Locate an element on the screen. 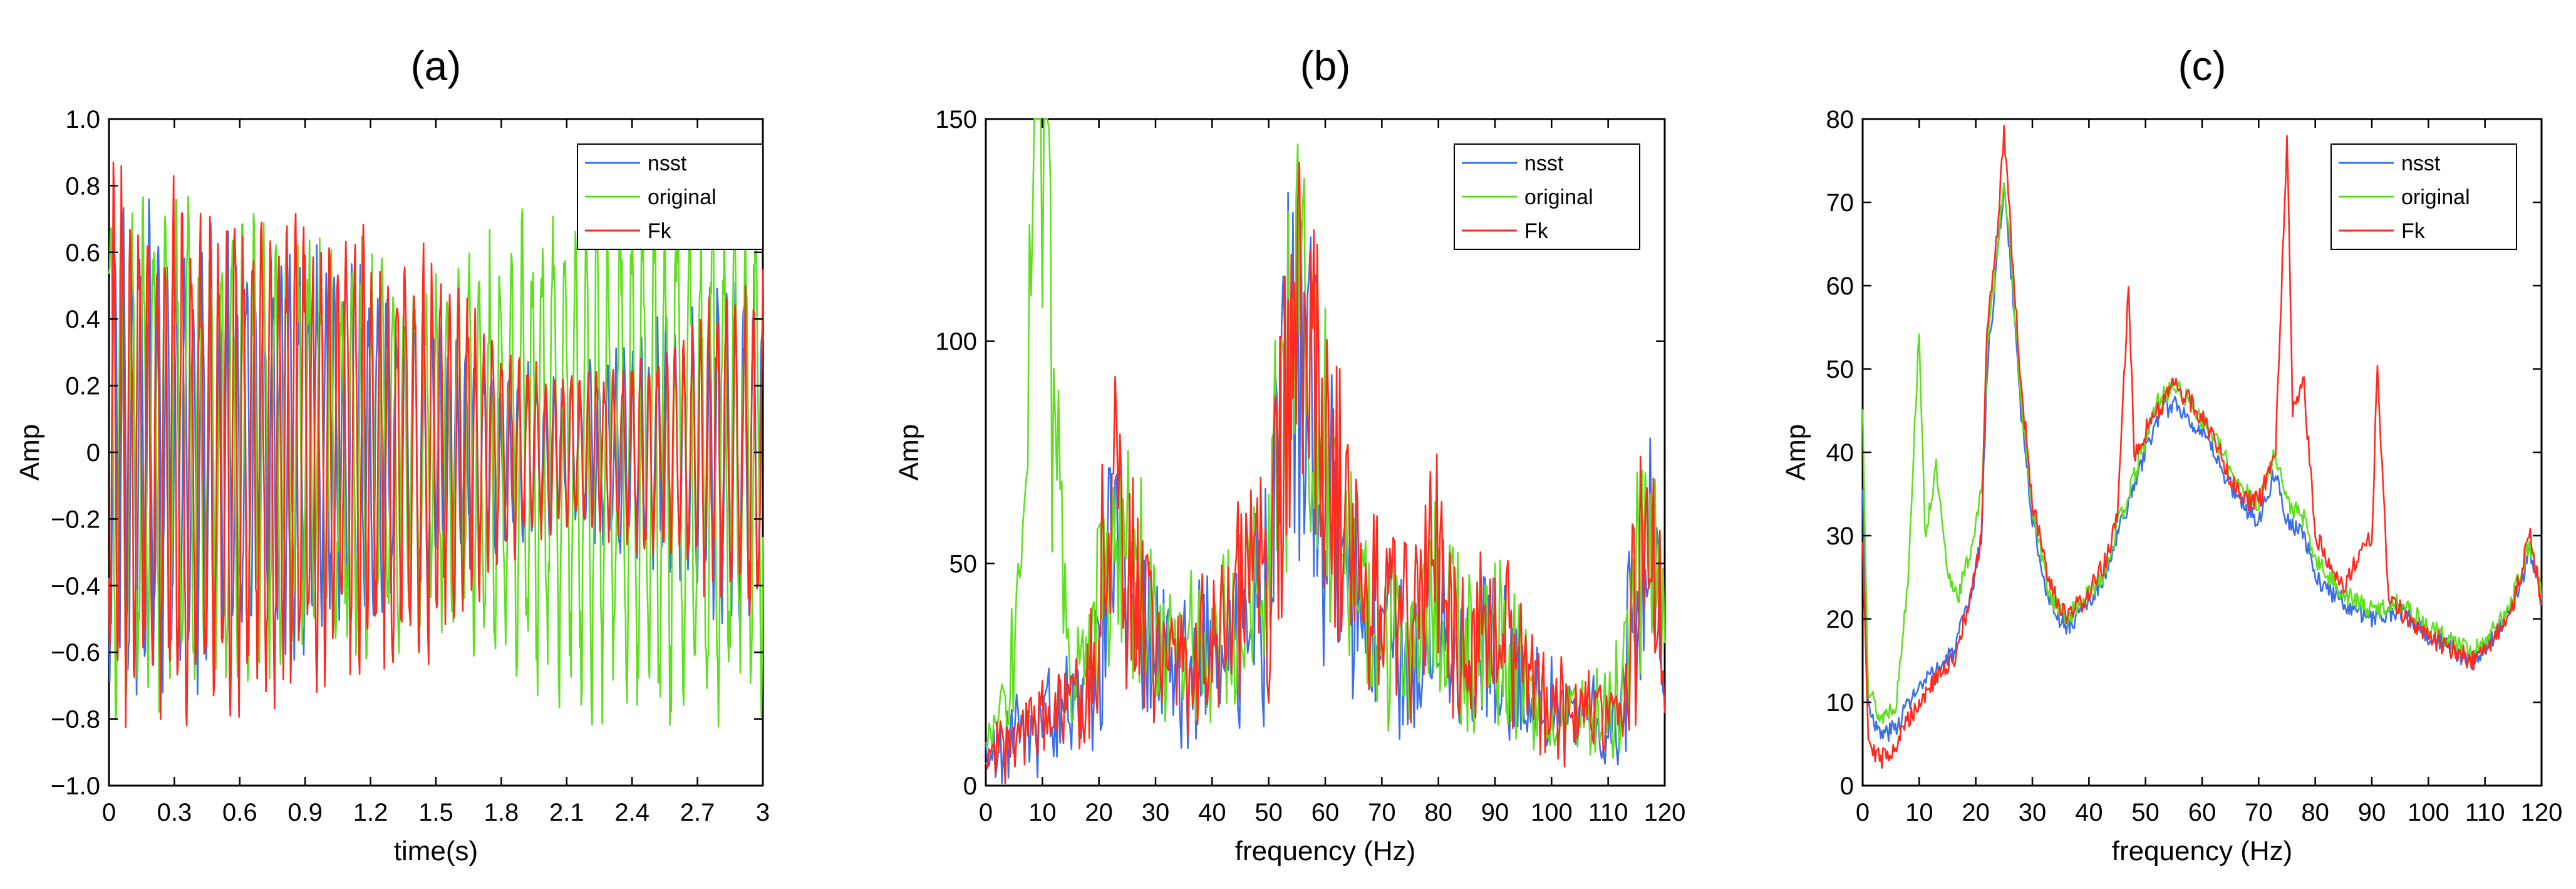 The width and height of the screenshot is (2576, 889). x-axis-label: time(s) is located at coordinates (436, 851).